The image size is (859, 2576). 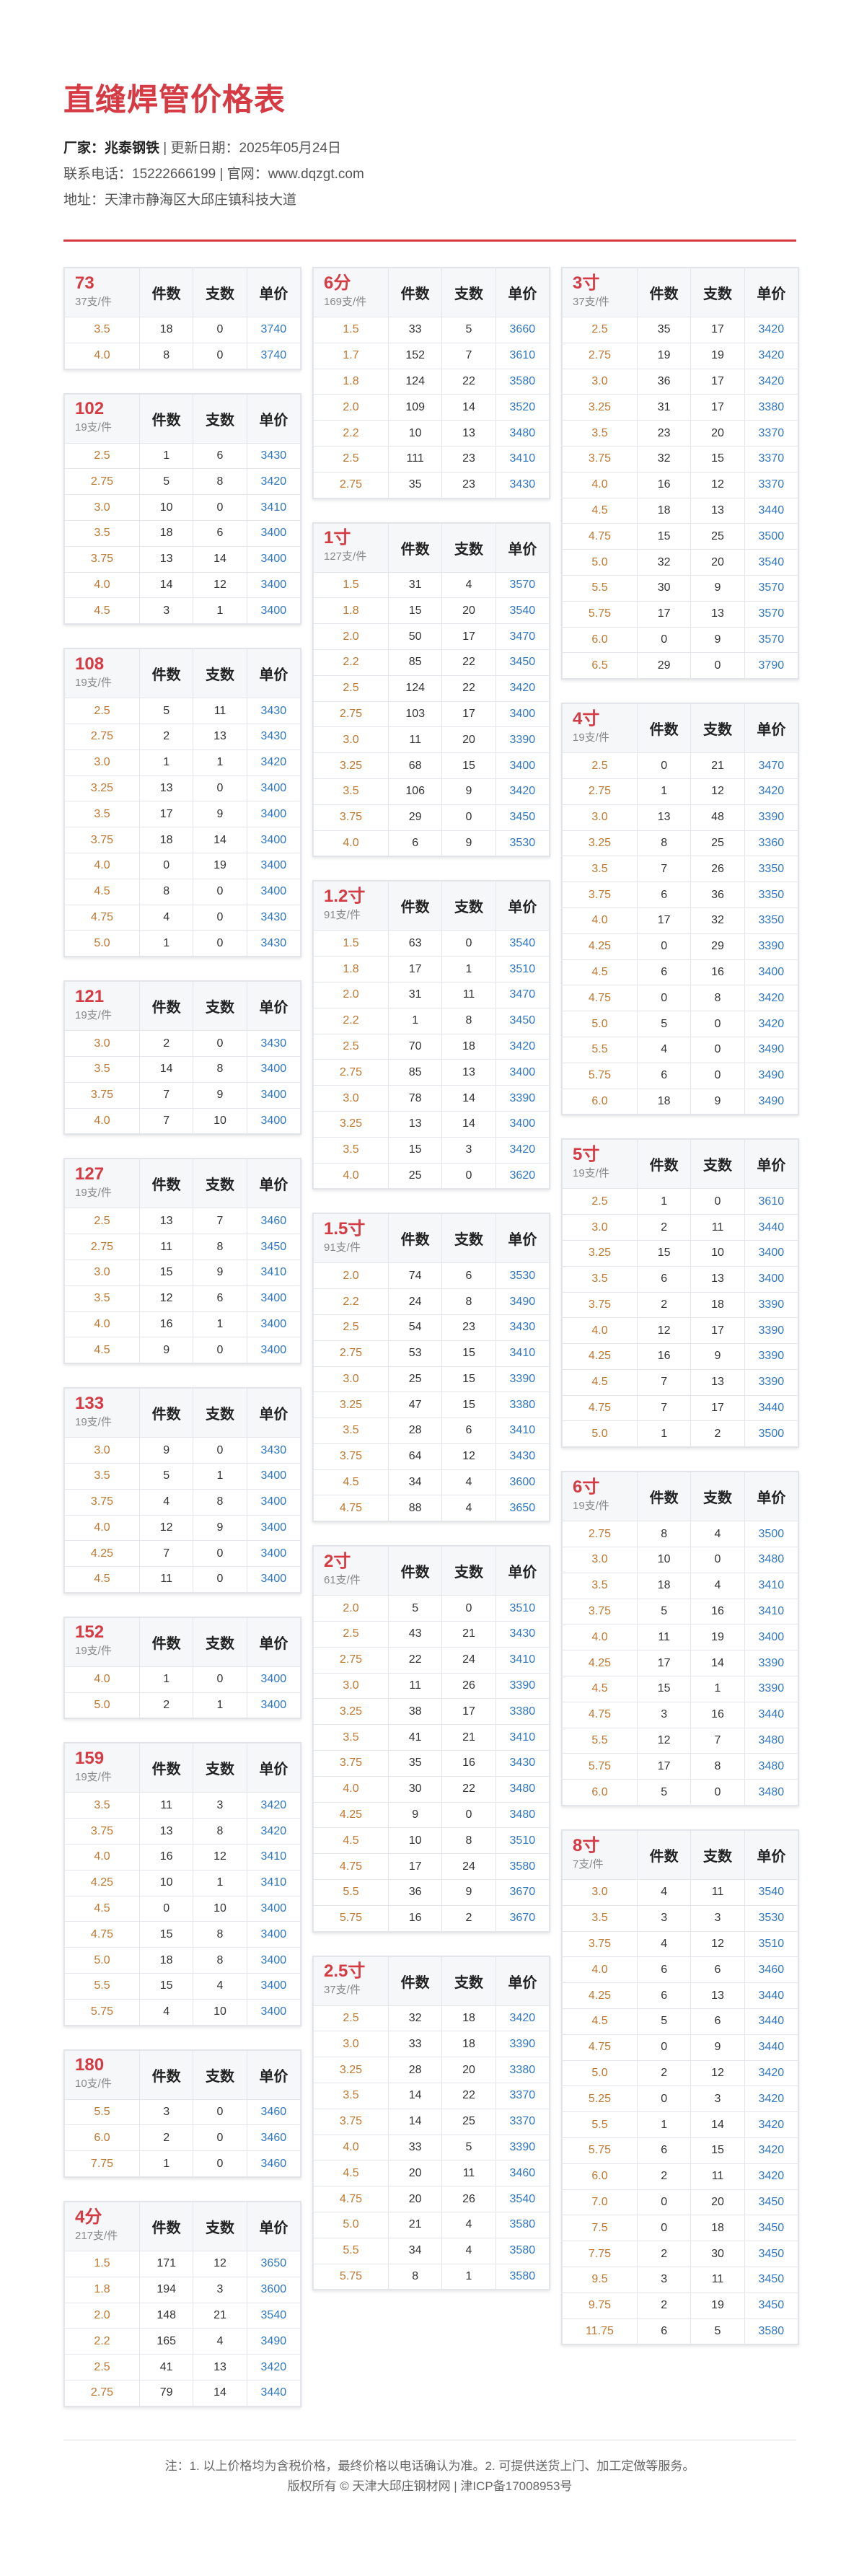 I want to click on table-row: 4.25 10 1 3410, so click(x=182, y=1882).